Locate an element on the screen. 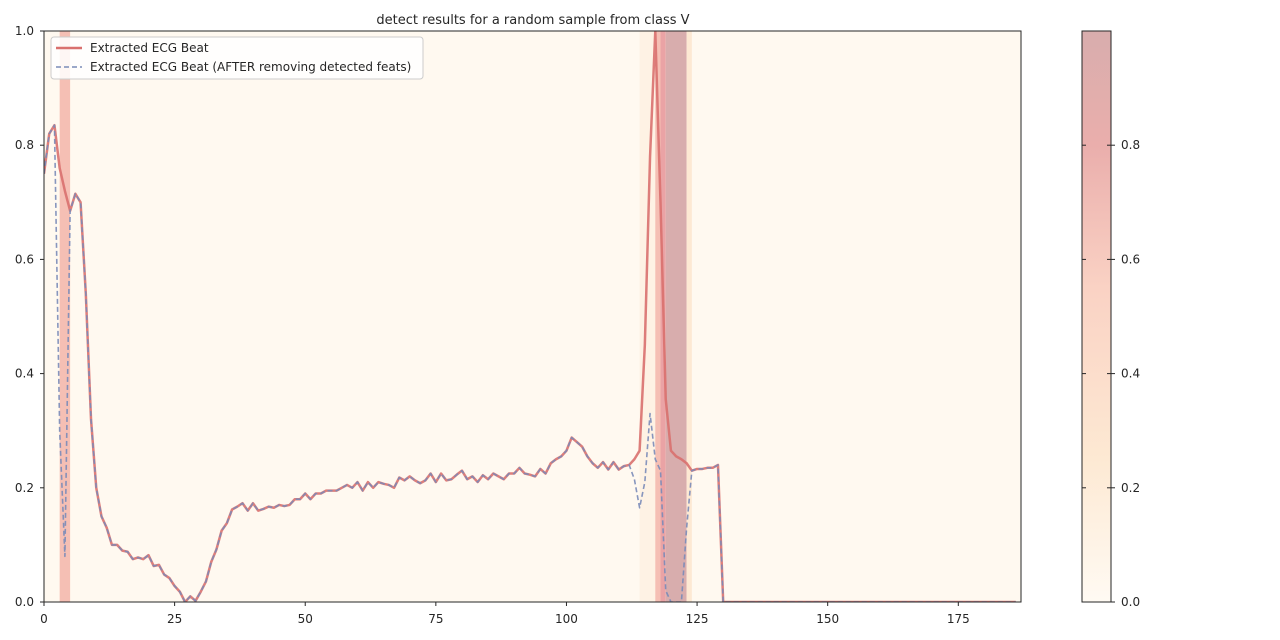  colorbar: 0.0 0.2 0.4 0.6 0.8 is located at coordinates (1110, 319).